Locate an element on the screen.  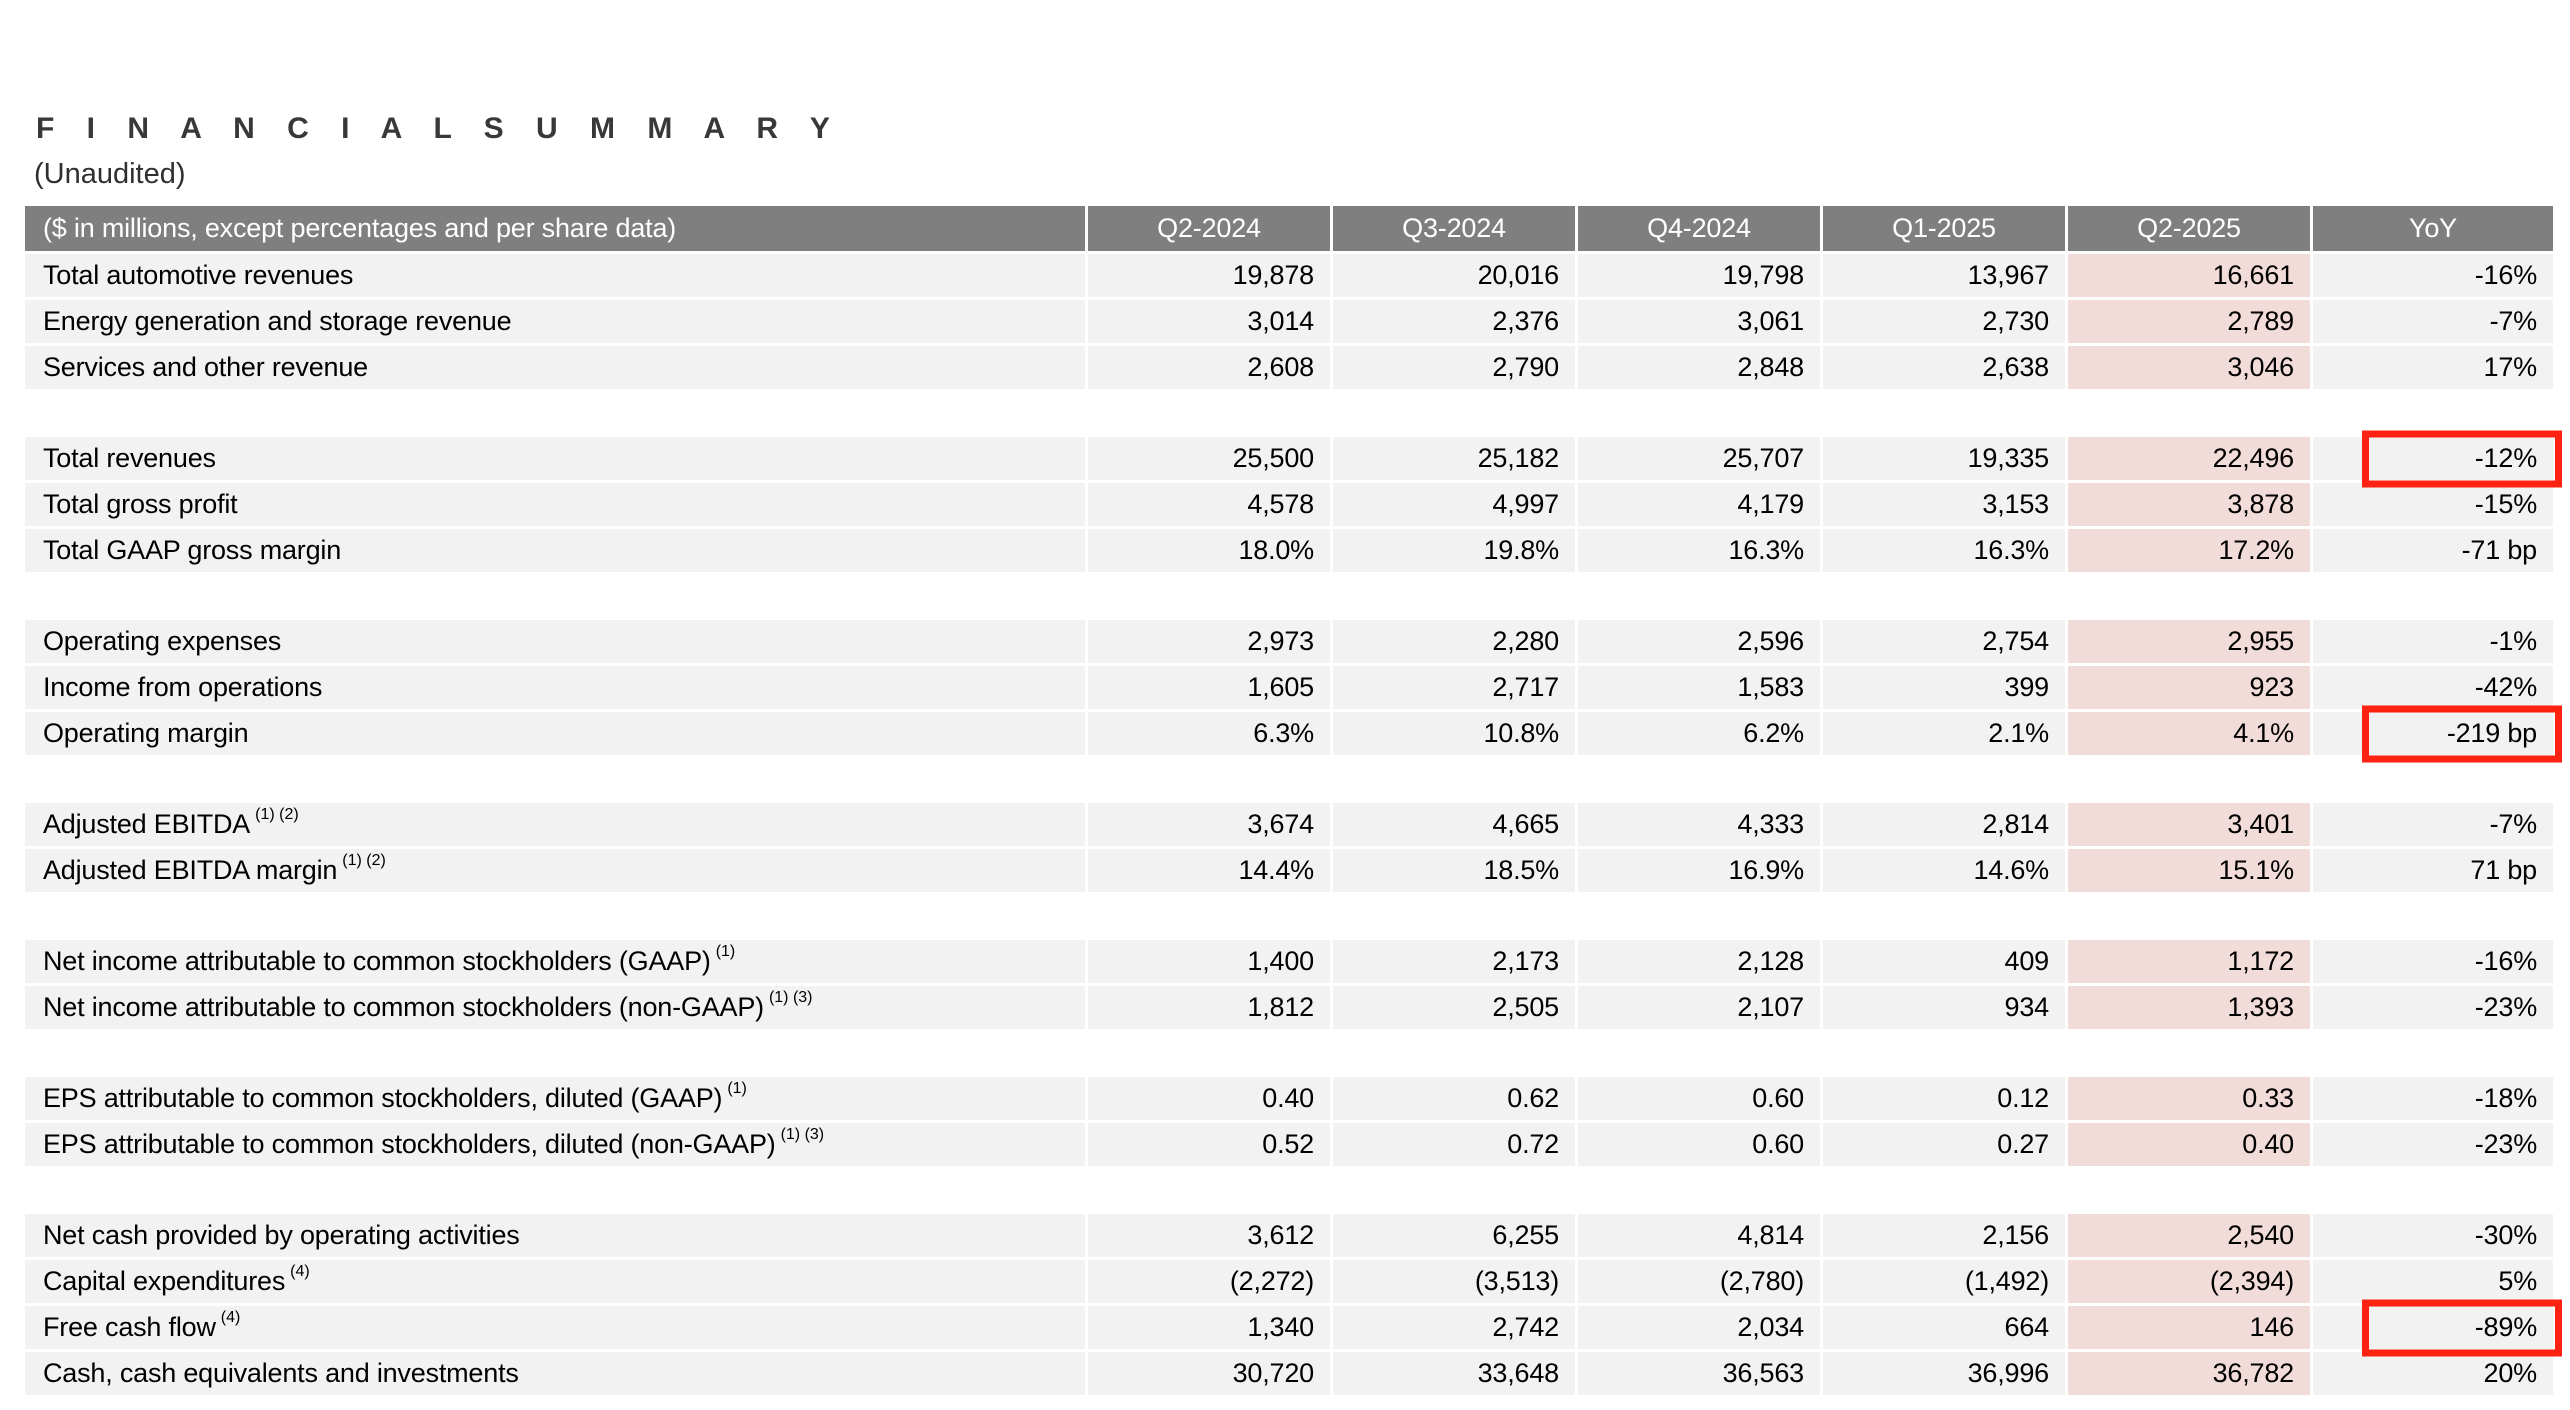
cell-q1-2025: 0.27 is located at coordinates (1944, 1144).